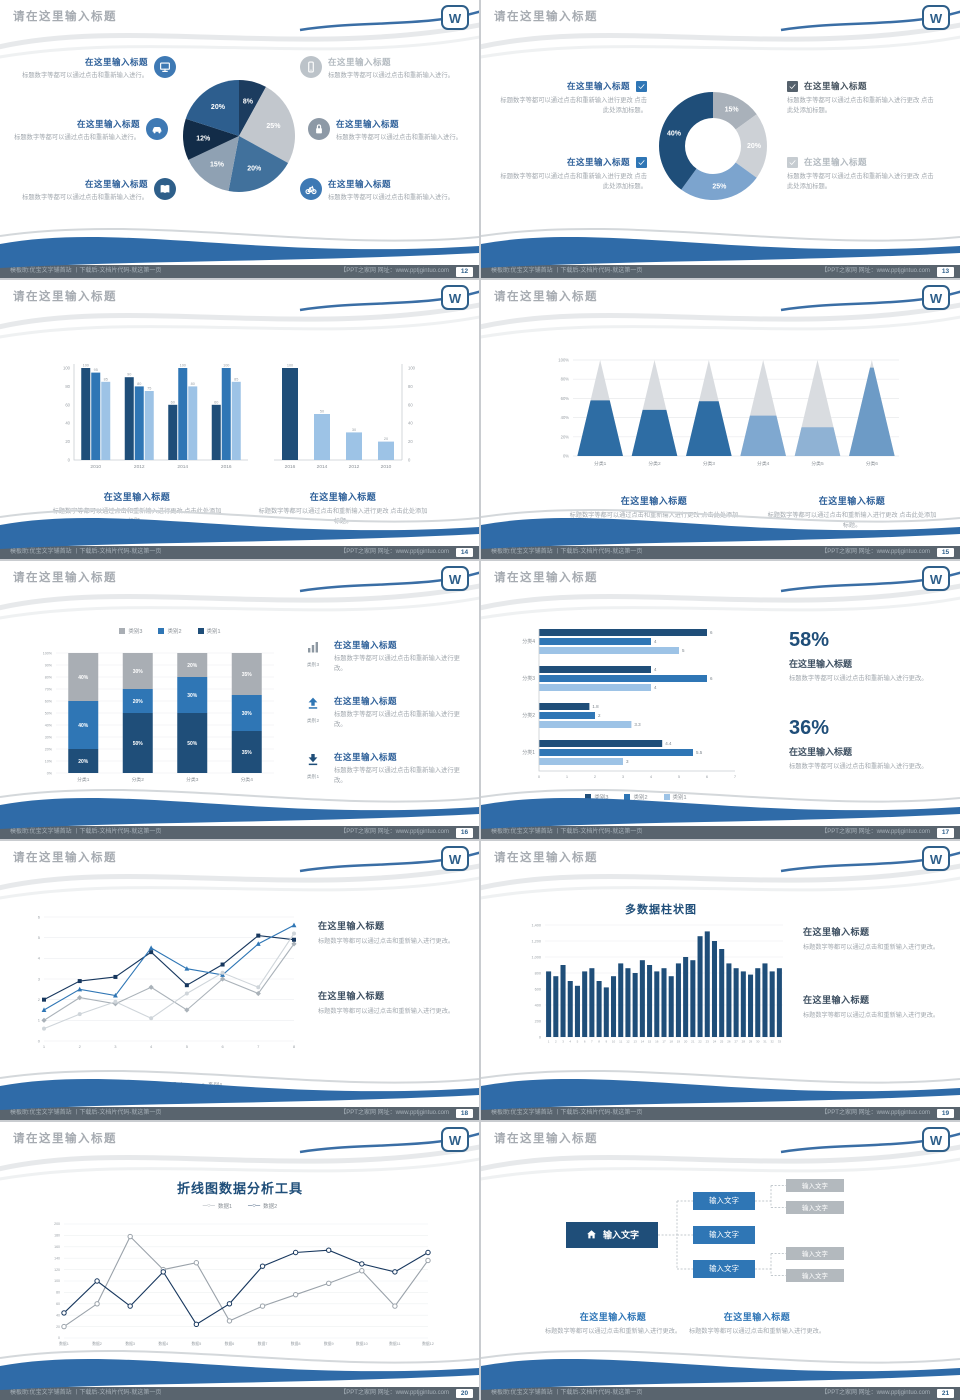 This screenshot has height=1400, width=960. Describe the element at coordinates (751, 1042) in the screenshot. I see `svg-text: 29` at that location.